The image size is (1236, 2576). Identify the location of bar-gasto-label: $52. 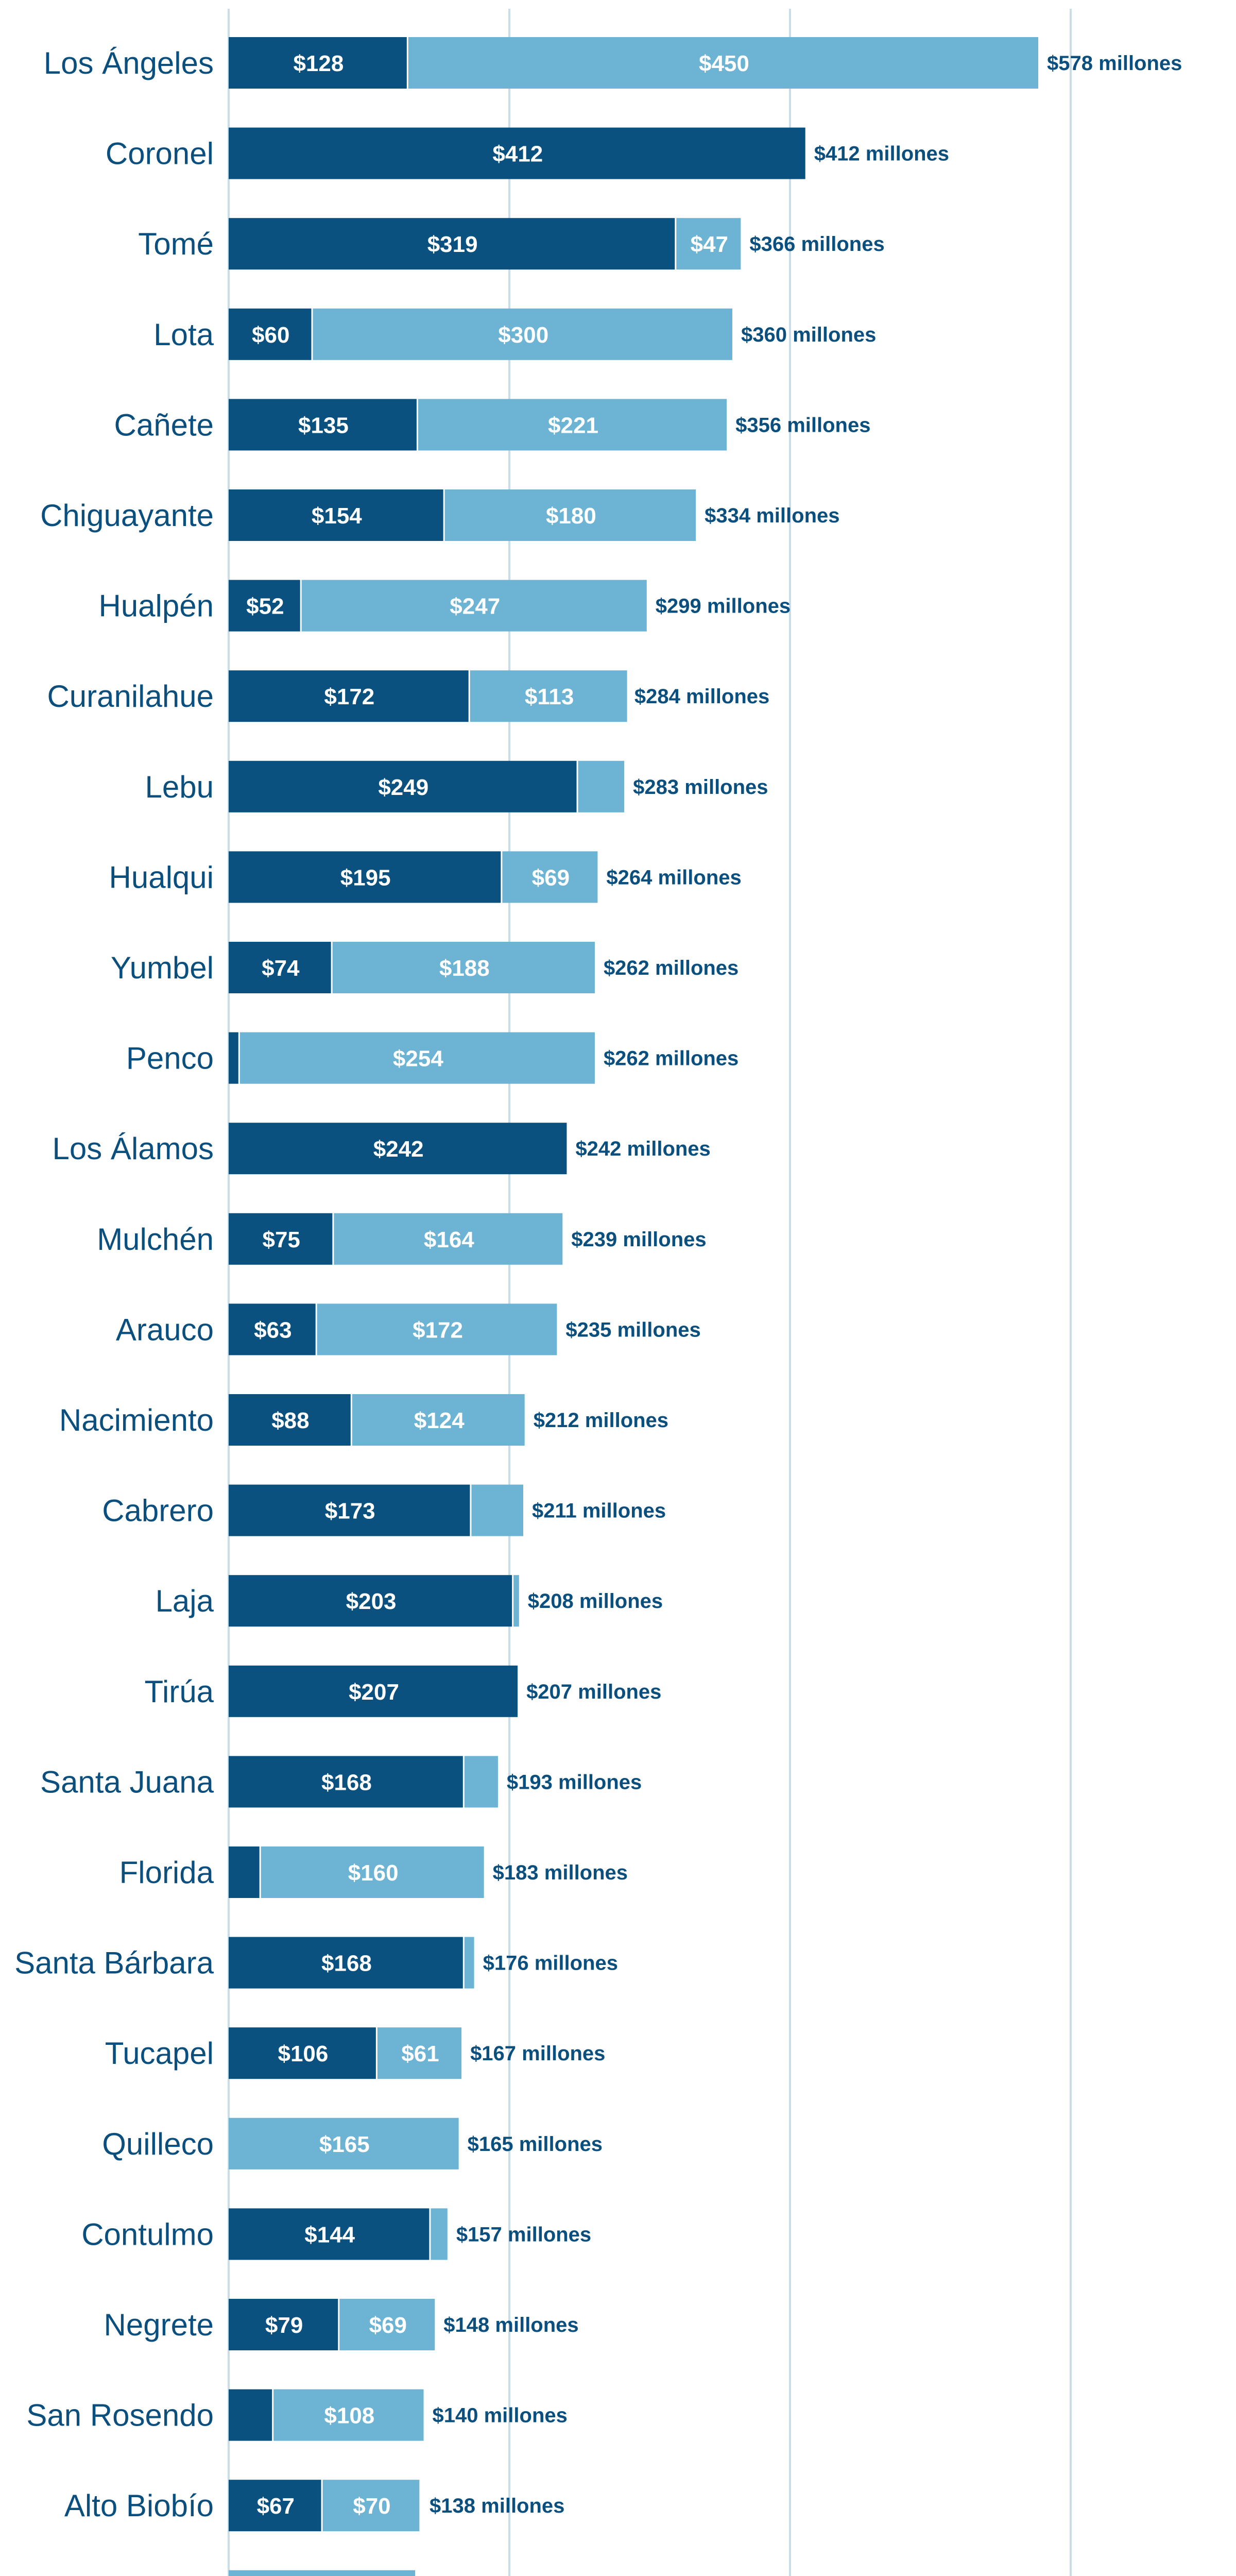
(265, 606).